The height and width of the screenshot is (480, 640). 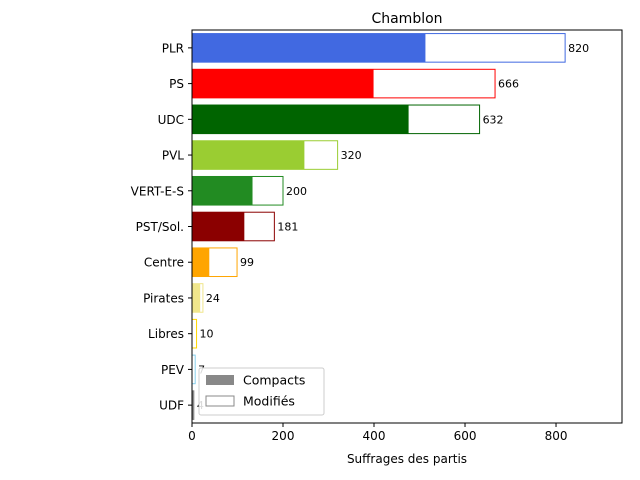 What do you see at coordinates (218, 226) in the screenshot?
I see `bar-compacts-pst-sol` at bounding box center [218, 226].